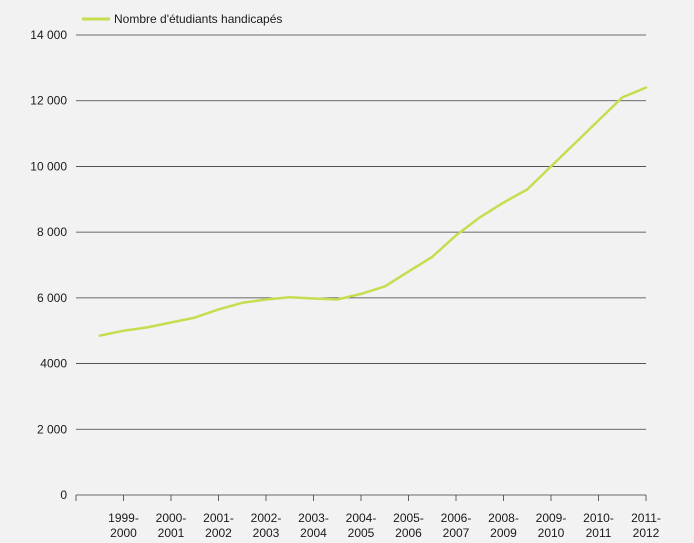 The image size is (694, 543). What do you see at coordinates (171, 518) in the screenshot?
I see `x-tick-label-line: 2000-` at bounding box center [171, 518].